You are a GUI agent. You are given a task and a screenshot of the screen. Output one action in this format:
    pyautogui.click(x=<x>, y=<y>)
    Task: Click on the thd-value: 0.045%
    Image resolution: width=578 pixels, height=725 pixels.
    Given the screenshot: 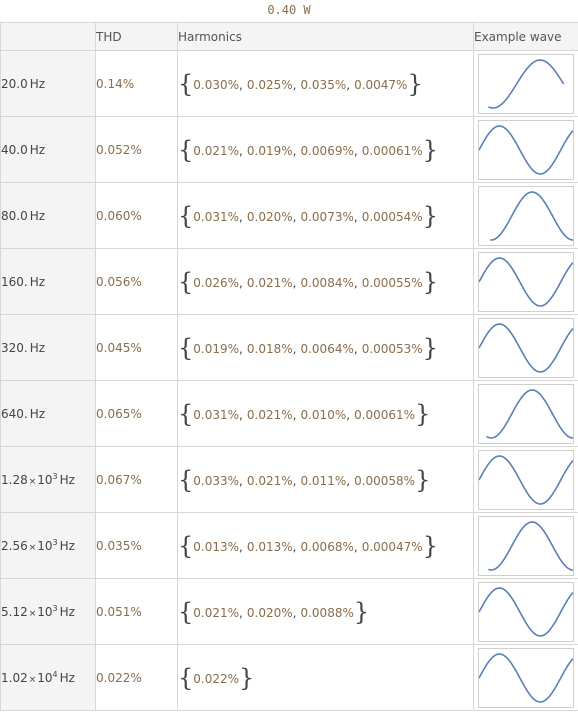 What is the action you would take?
    pyautogui.click(x=136, y=347)
    